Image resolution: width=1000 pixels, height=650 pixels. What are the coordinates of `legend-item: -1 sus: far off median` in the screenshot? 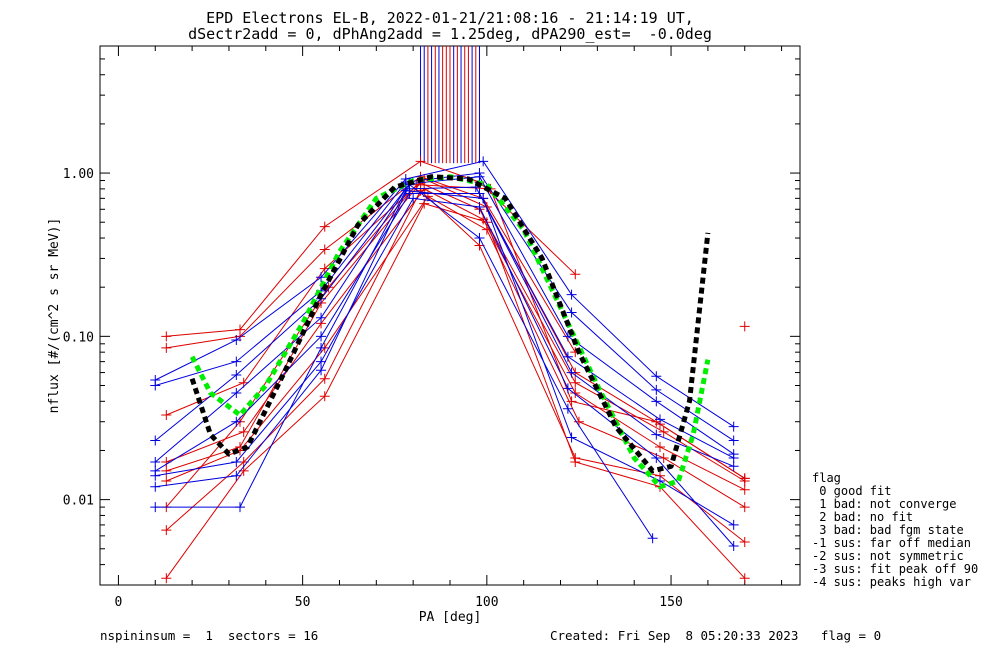 It's located at (891, 543).